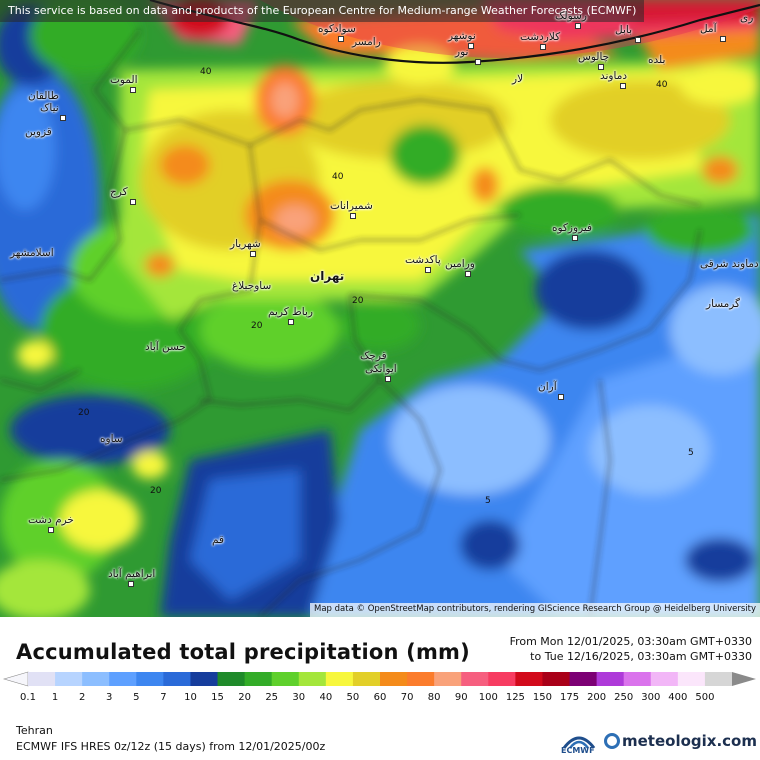 The height and width of the screenshot is (760, 760). Describe the element at coordinates (243, 652) in the screenshot. I see `chart-title: Accumulated total precipitation (mm)` at that location.